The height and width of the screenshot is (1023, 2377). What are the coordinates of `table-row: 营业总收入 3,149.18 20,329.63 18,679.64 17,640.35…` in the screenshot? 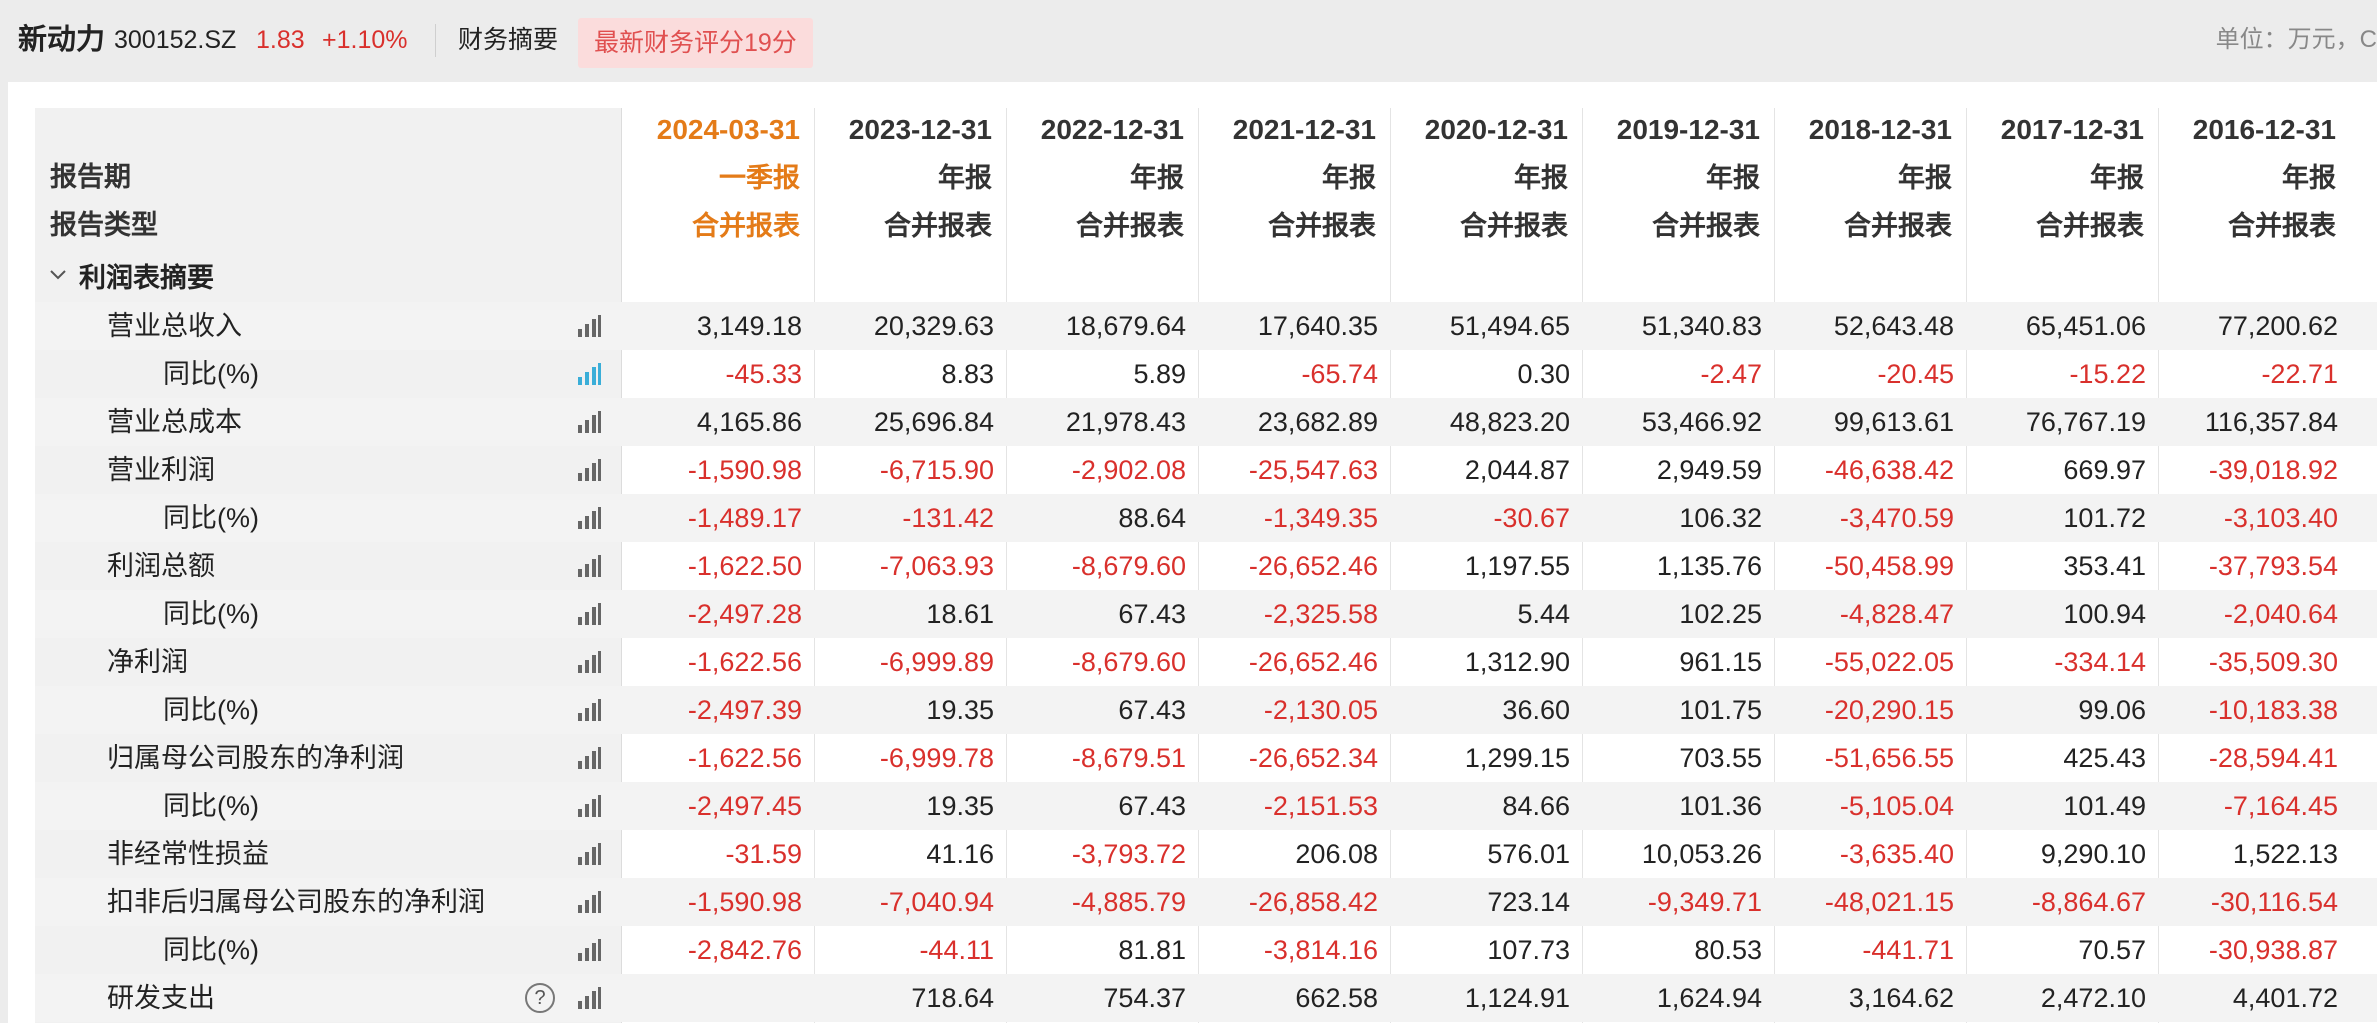 It's located at (1206, 326).